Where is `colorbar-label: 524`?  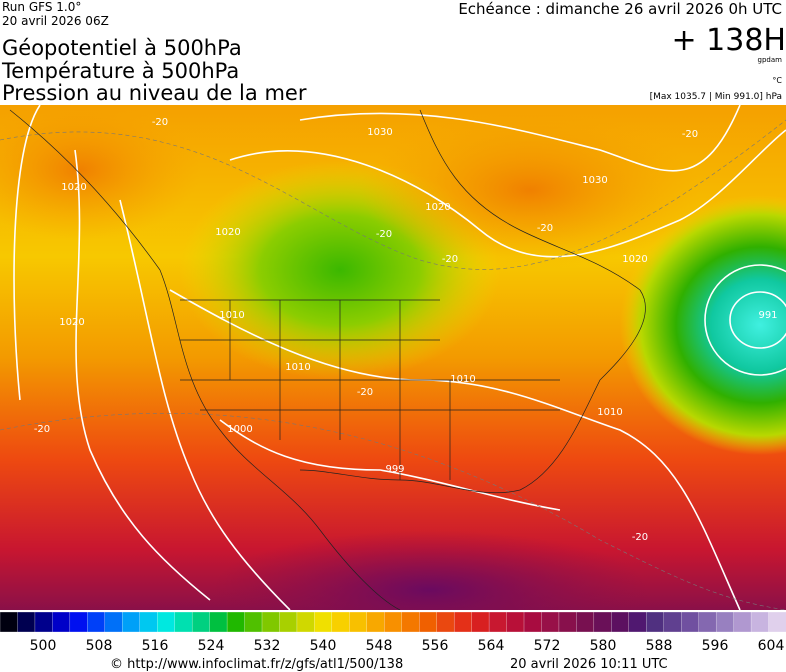
colorbar-label: 524 is located at coordinates (211, 646).